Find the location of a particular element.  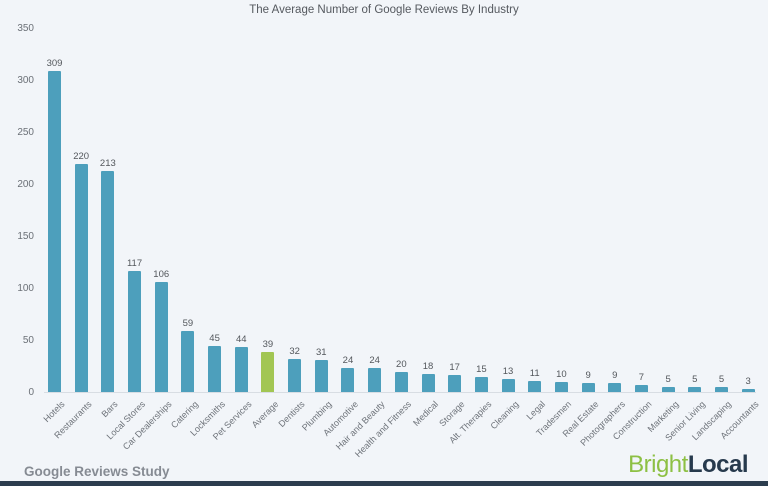

bar-value-label: 59 is located at coordinates (188, 324).